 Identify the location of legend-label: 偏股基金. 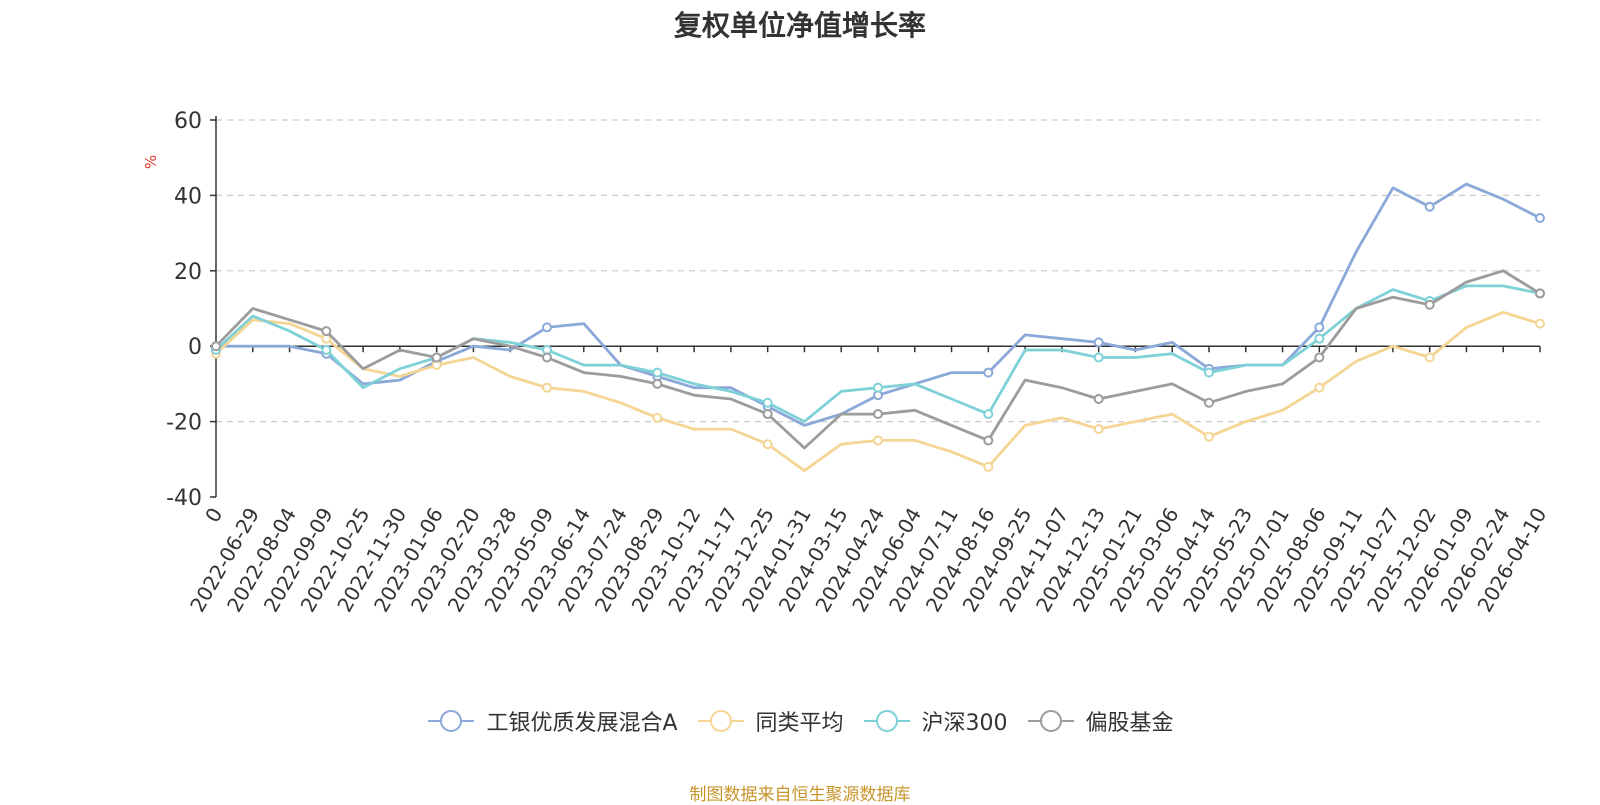
(1129, 723).